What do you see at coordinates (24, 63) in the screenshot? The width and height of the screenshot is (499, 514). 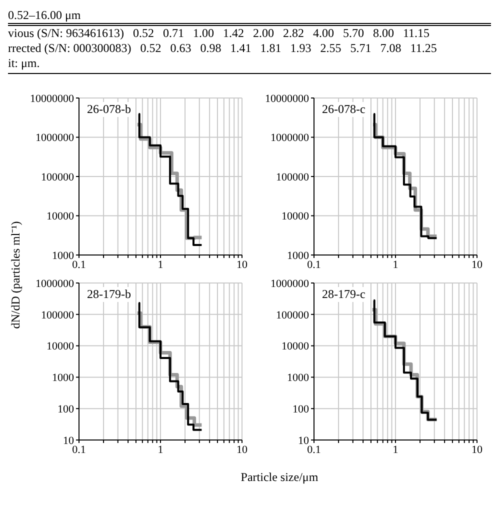 I see `text: it: μm.` at bounding box center [24, 63].